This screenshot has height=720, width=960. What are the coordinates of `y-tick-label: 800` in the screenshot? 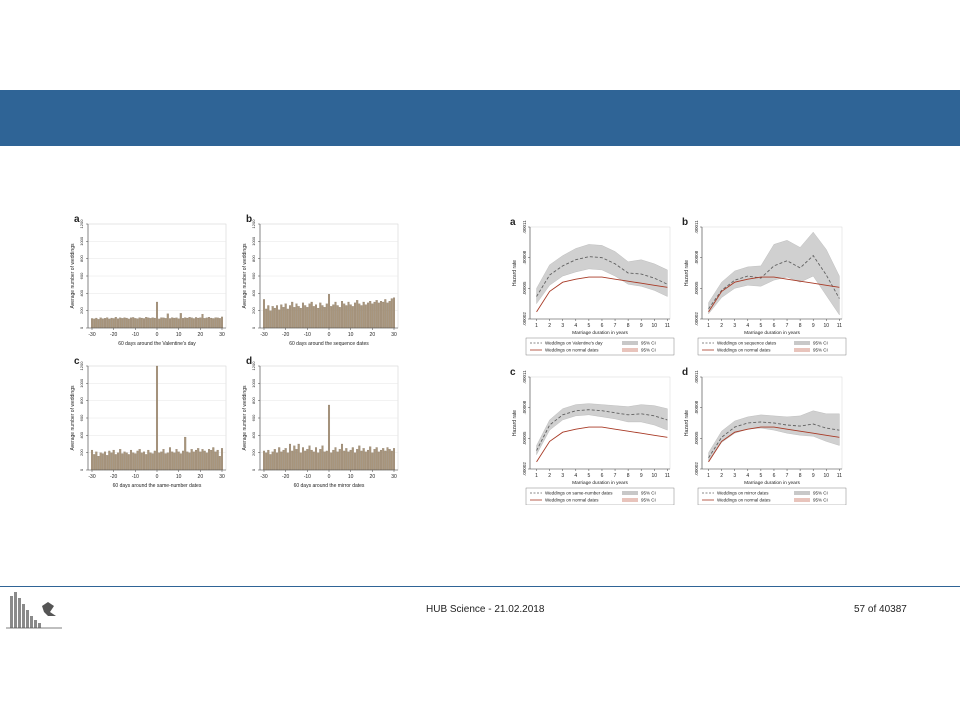 It's located at (81, 400).